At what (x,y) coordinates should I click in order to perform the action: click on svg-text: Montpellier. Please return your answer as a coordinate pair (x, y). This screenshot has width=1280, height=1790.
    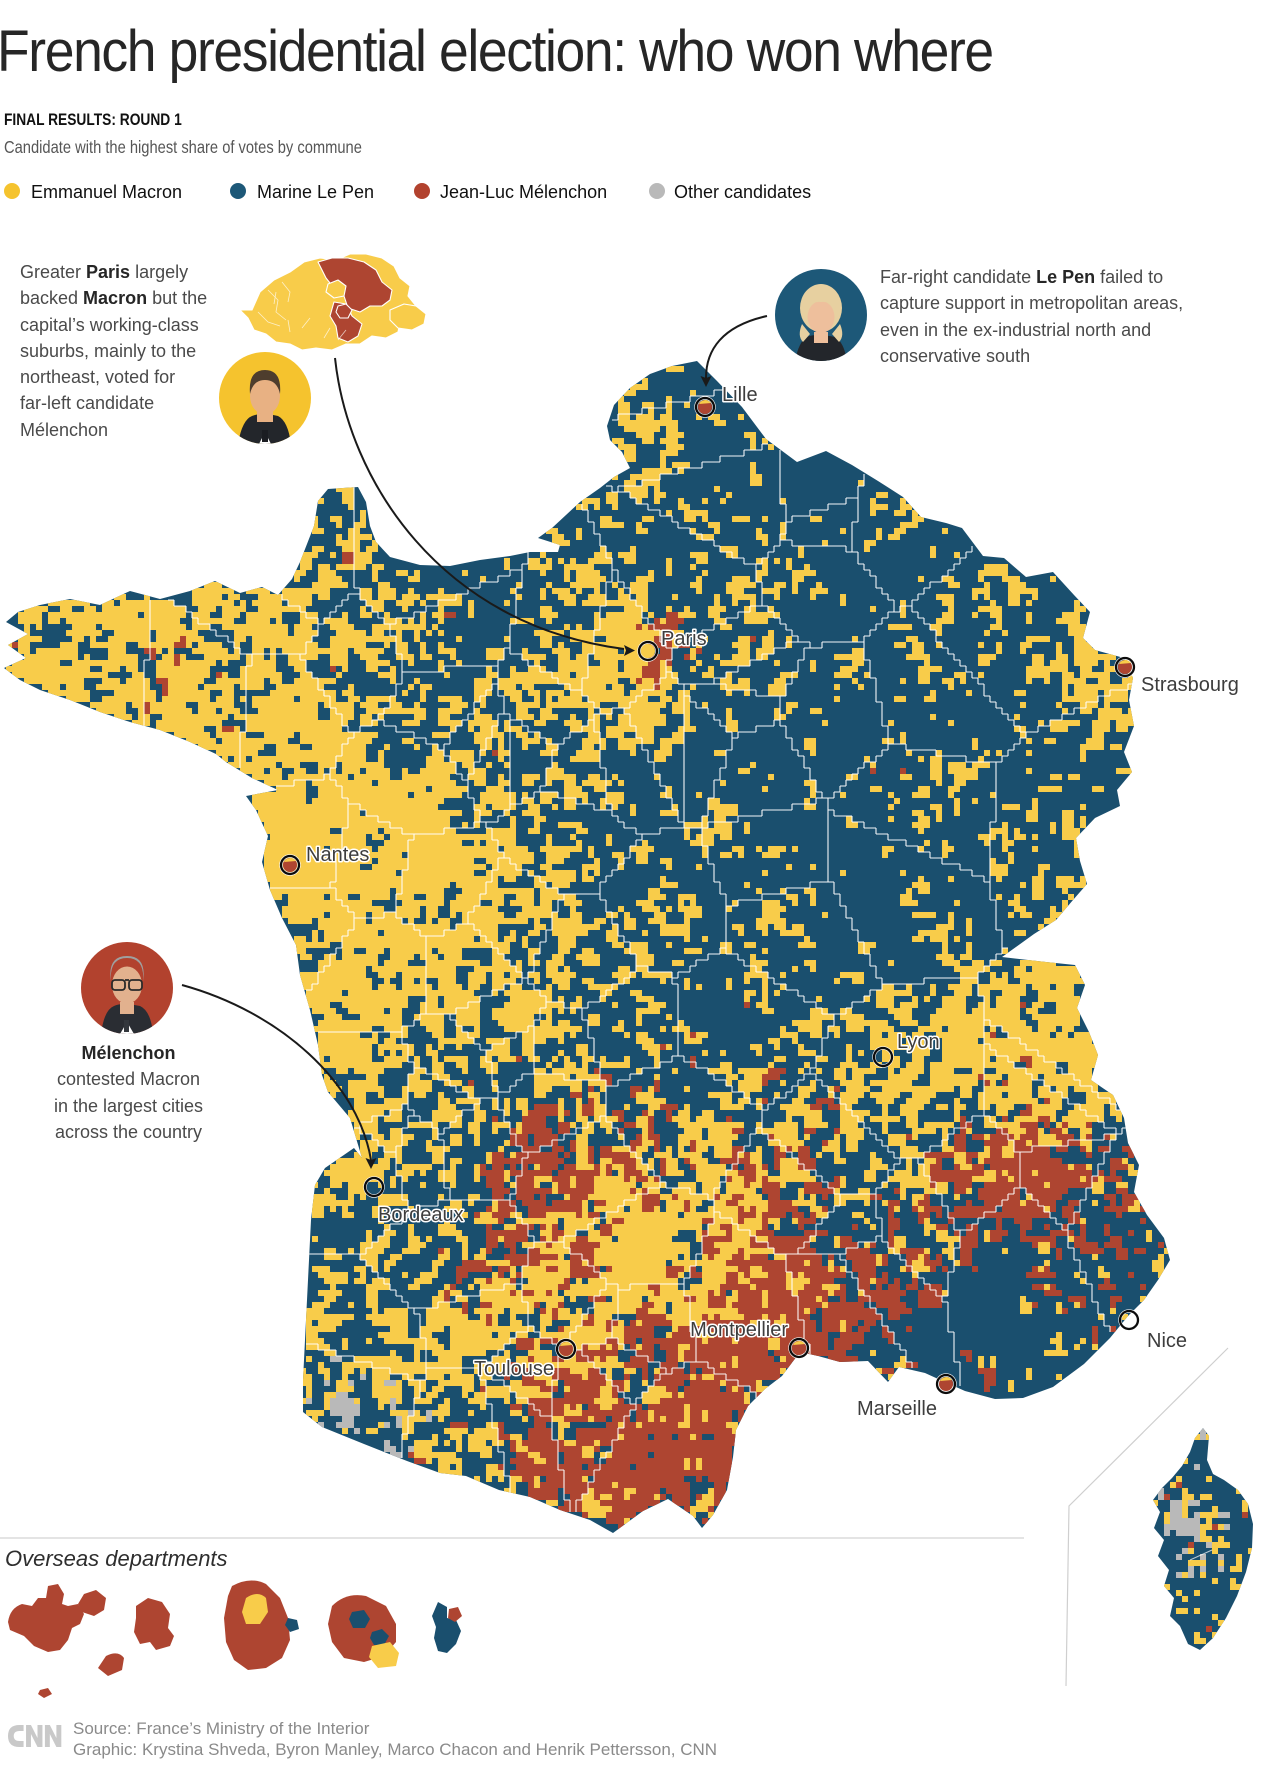
    Looking at the image, I should click on (739, 1330).